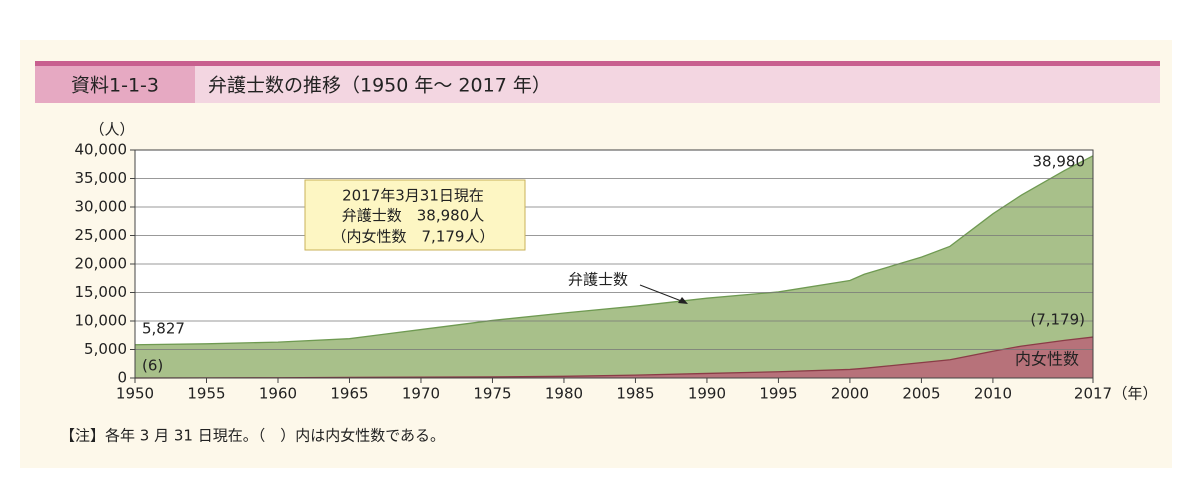 The image size is (1200, 504). I want to click on y-tick-label: 25,000, so click(101, 235).